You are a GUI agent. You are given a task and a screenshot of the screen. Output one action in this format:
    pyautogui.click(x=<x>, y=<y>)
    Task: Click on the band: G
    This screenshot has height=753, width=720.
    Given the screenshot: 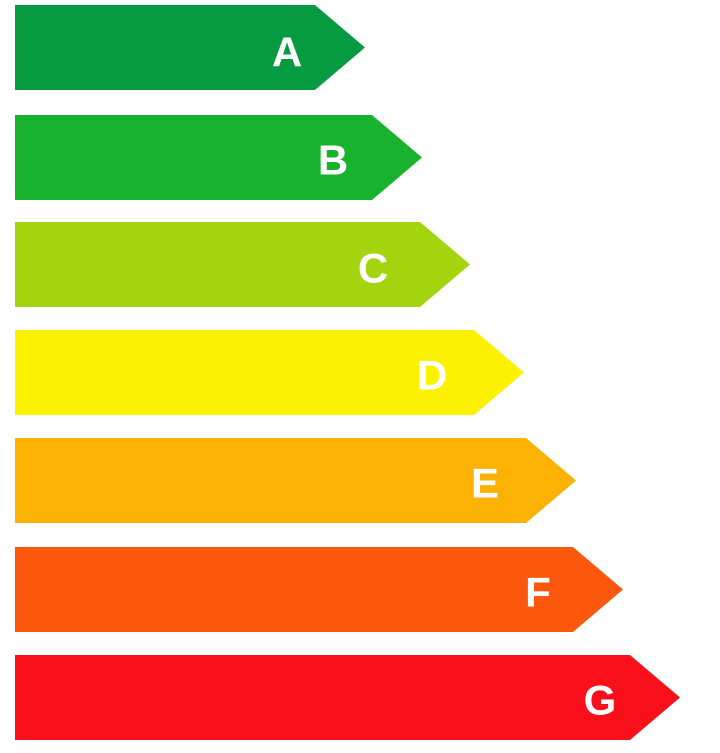 What is the action you would take?
    pyautogui.click(x=347, y=697)
    